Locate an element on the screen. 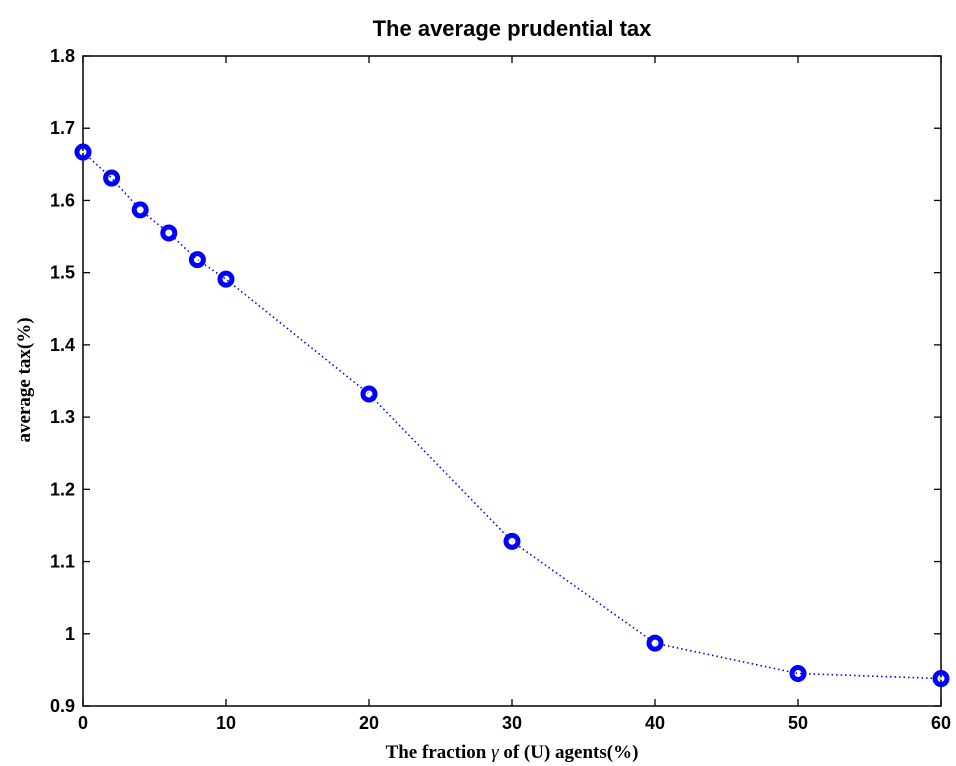 The image size is (956, 766). y-tick-label: 1.8 is located at coordinates (62, 56).